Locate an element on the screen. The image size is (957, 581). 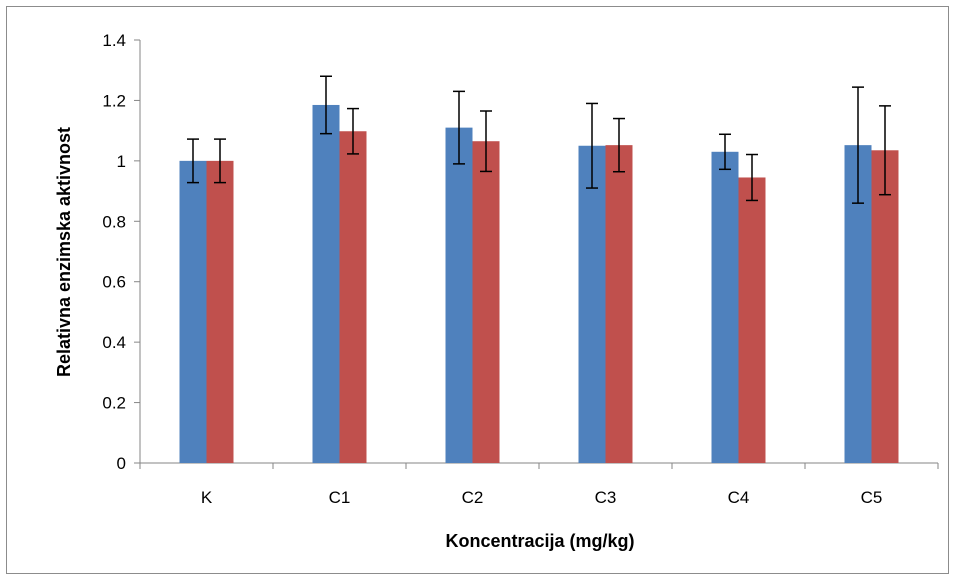
x-tick-labels: K C1 C2 C3 C4 C5 is located at coordinates (542, 497).